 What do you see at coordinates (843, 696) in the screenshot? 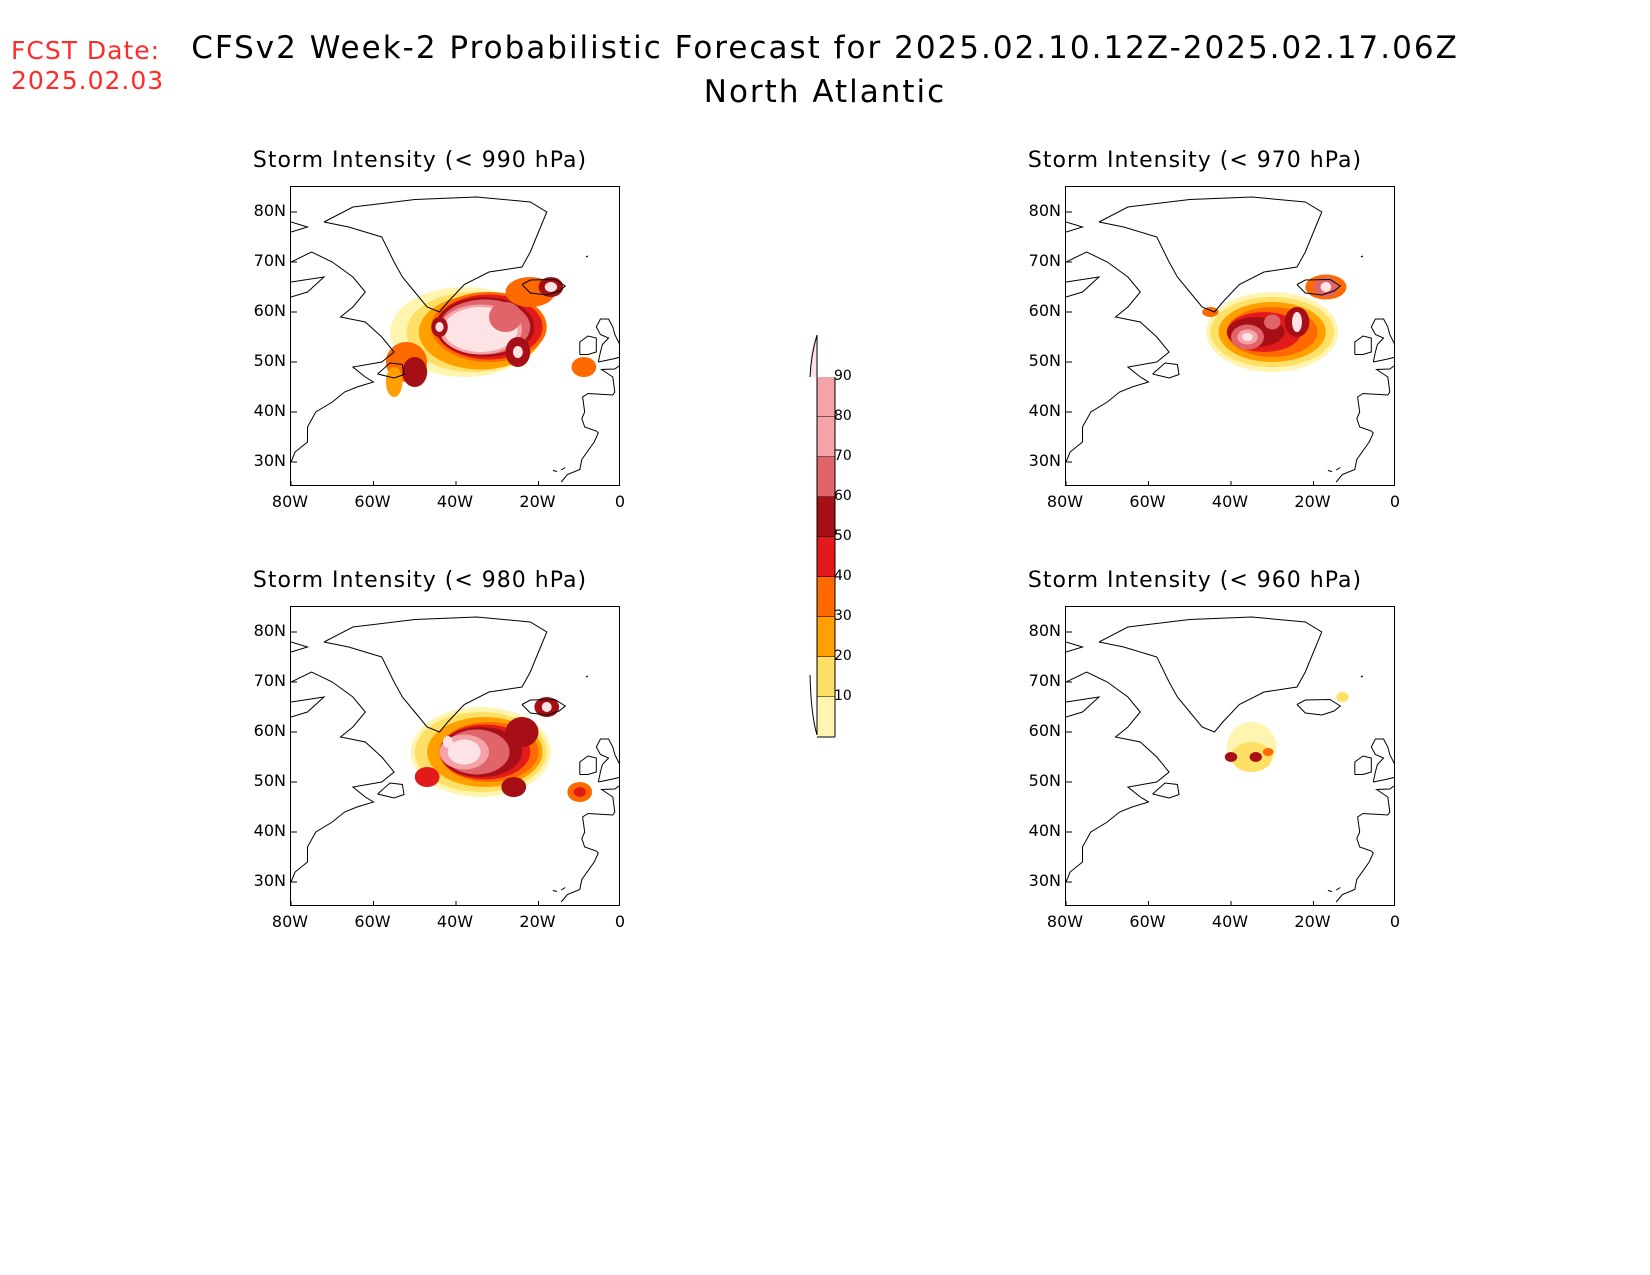
I see `colorbar-label: 10` at bounding box center [843, 696].